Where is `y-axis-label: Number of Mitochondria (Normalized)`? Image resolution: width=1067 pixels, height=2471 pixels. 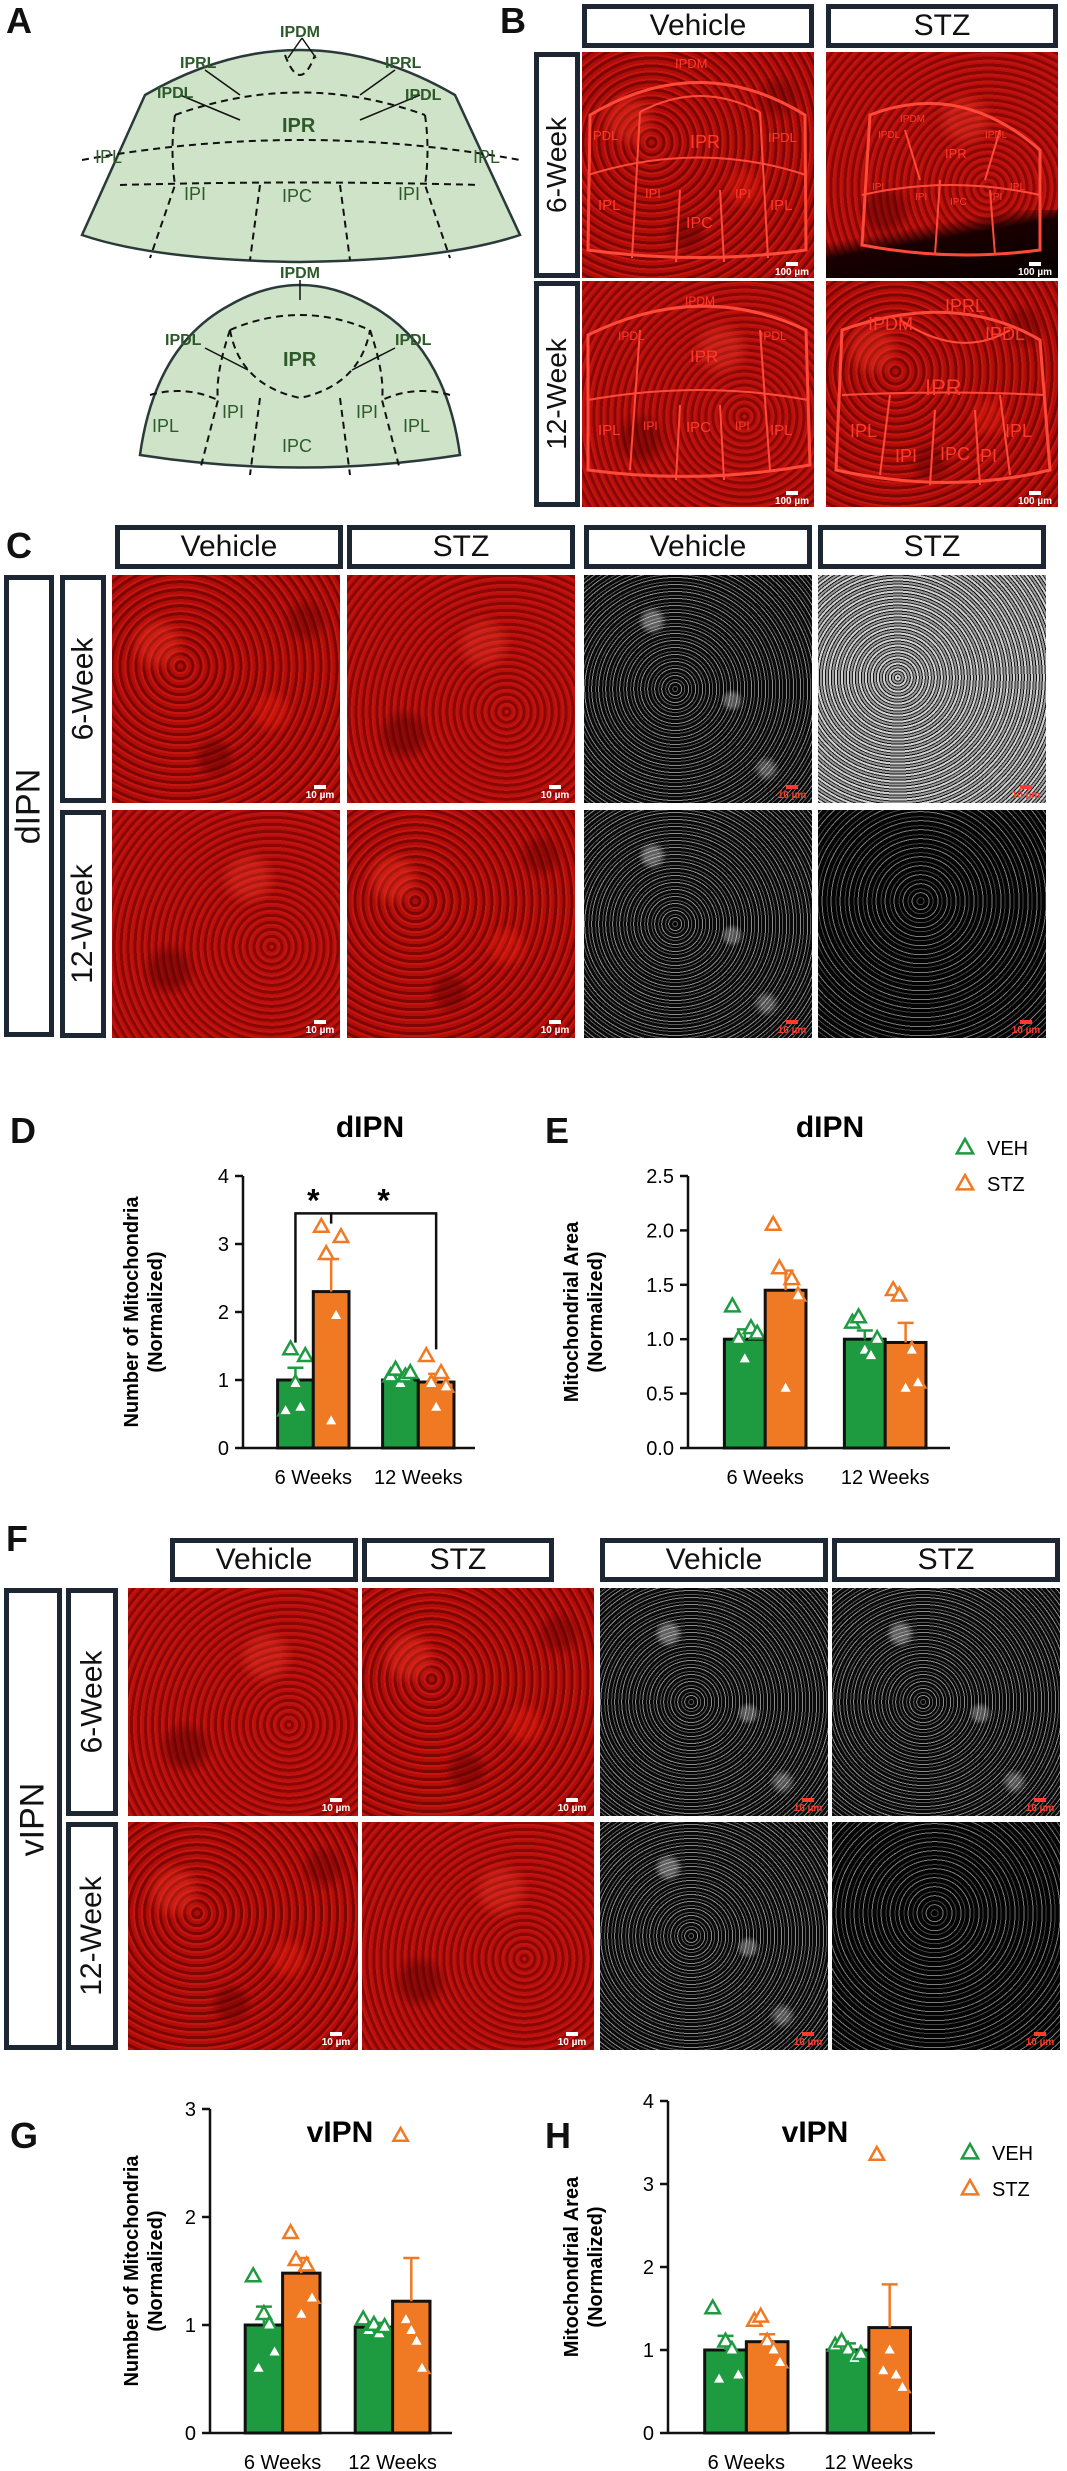
y-axis-label: Number of Mitochondria (Normalized) is located at coordinates (144, 1312).